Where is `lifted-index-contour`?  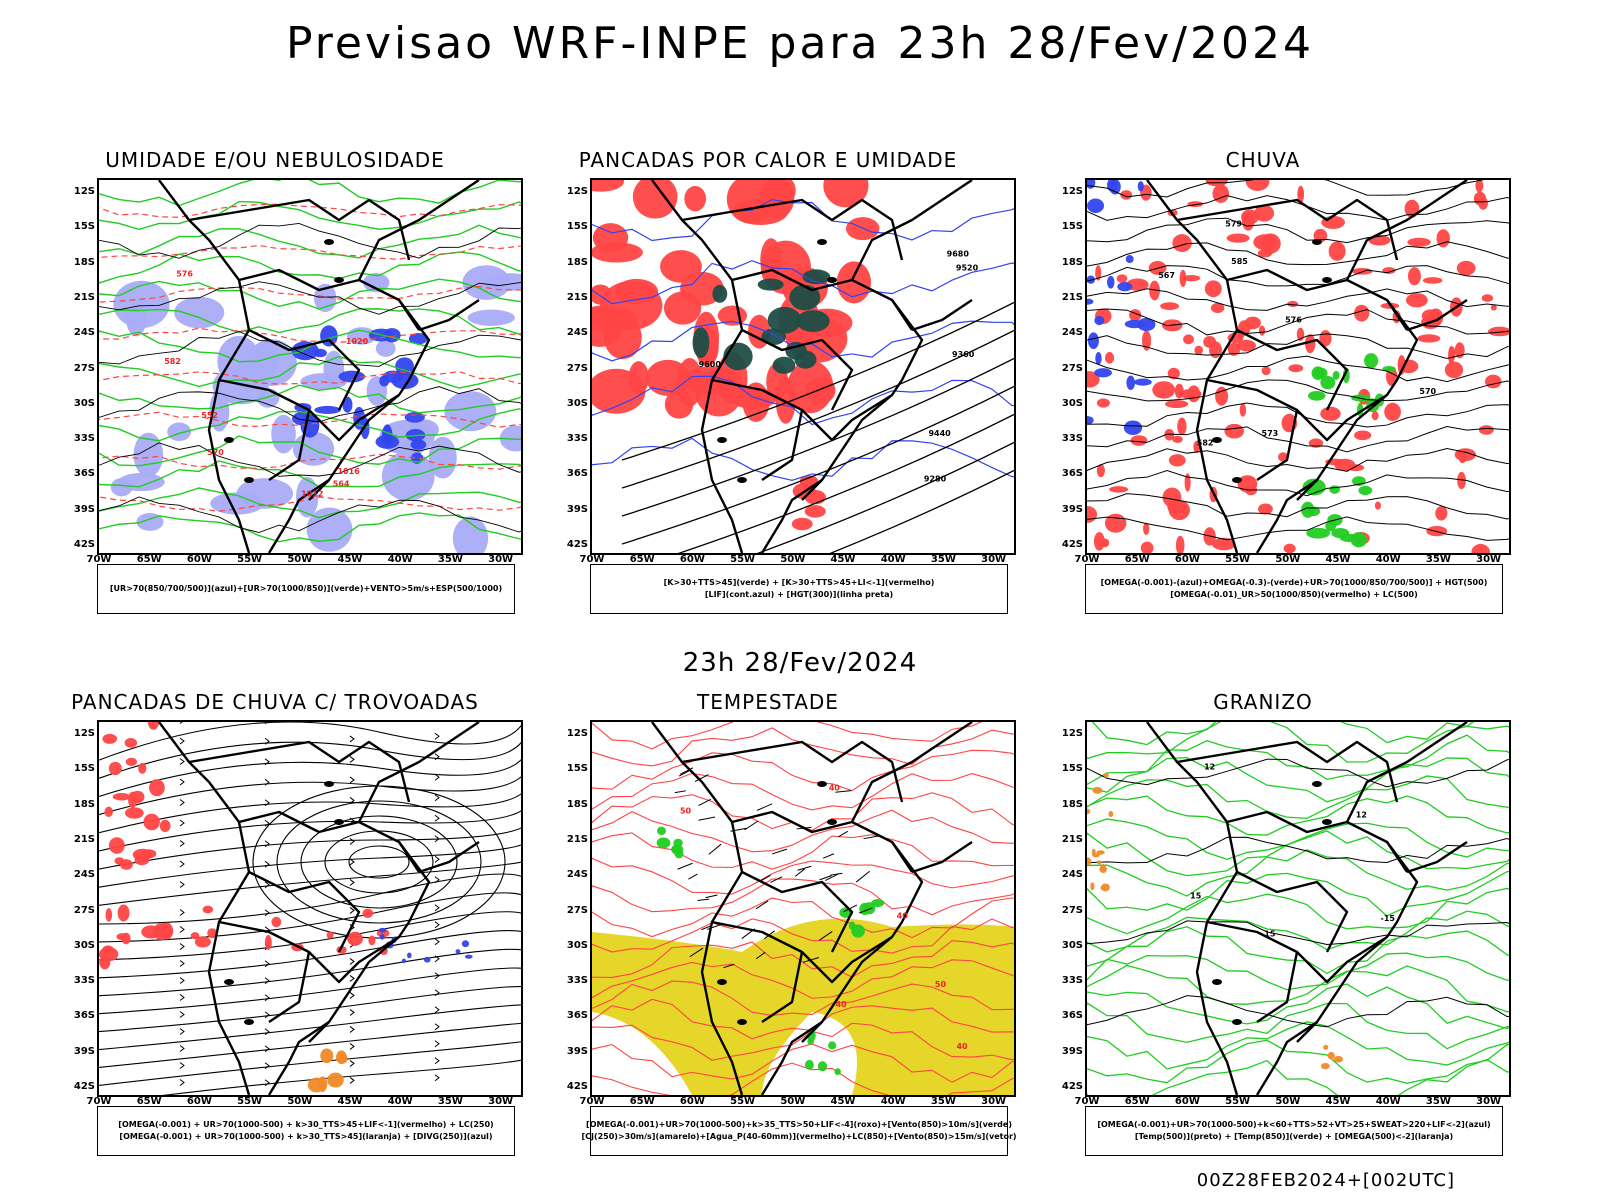 lifted-index-contour is located at coordinates (803, 282).